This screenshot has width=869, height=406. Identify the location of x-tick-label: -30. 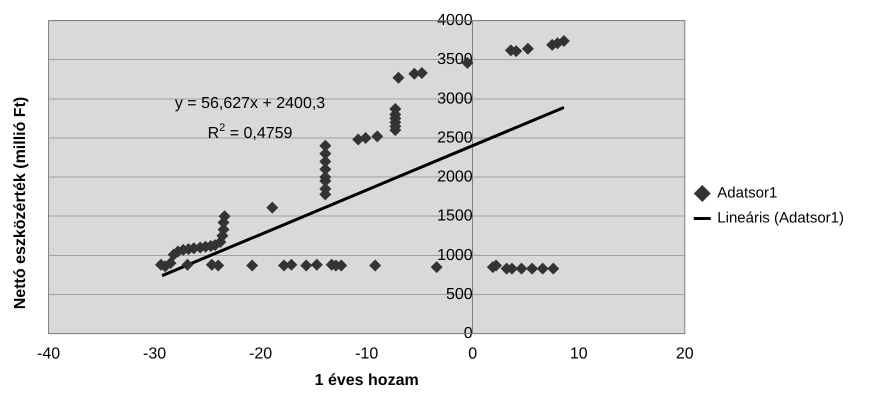
(154, 354).